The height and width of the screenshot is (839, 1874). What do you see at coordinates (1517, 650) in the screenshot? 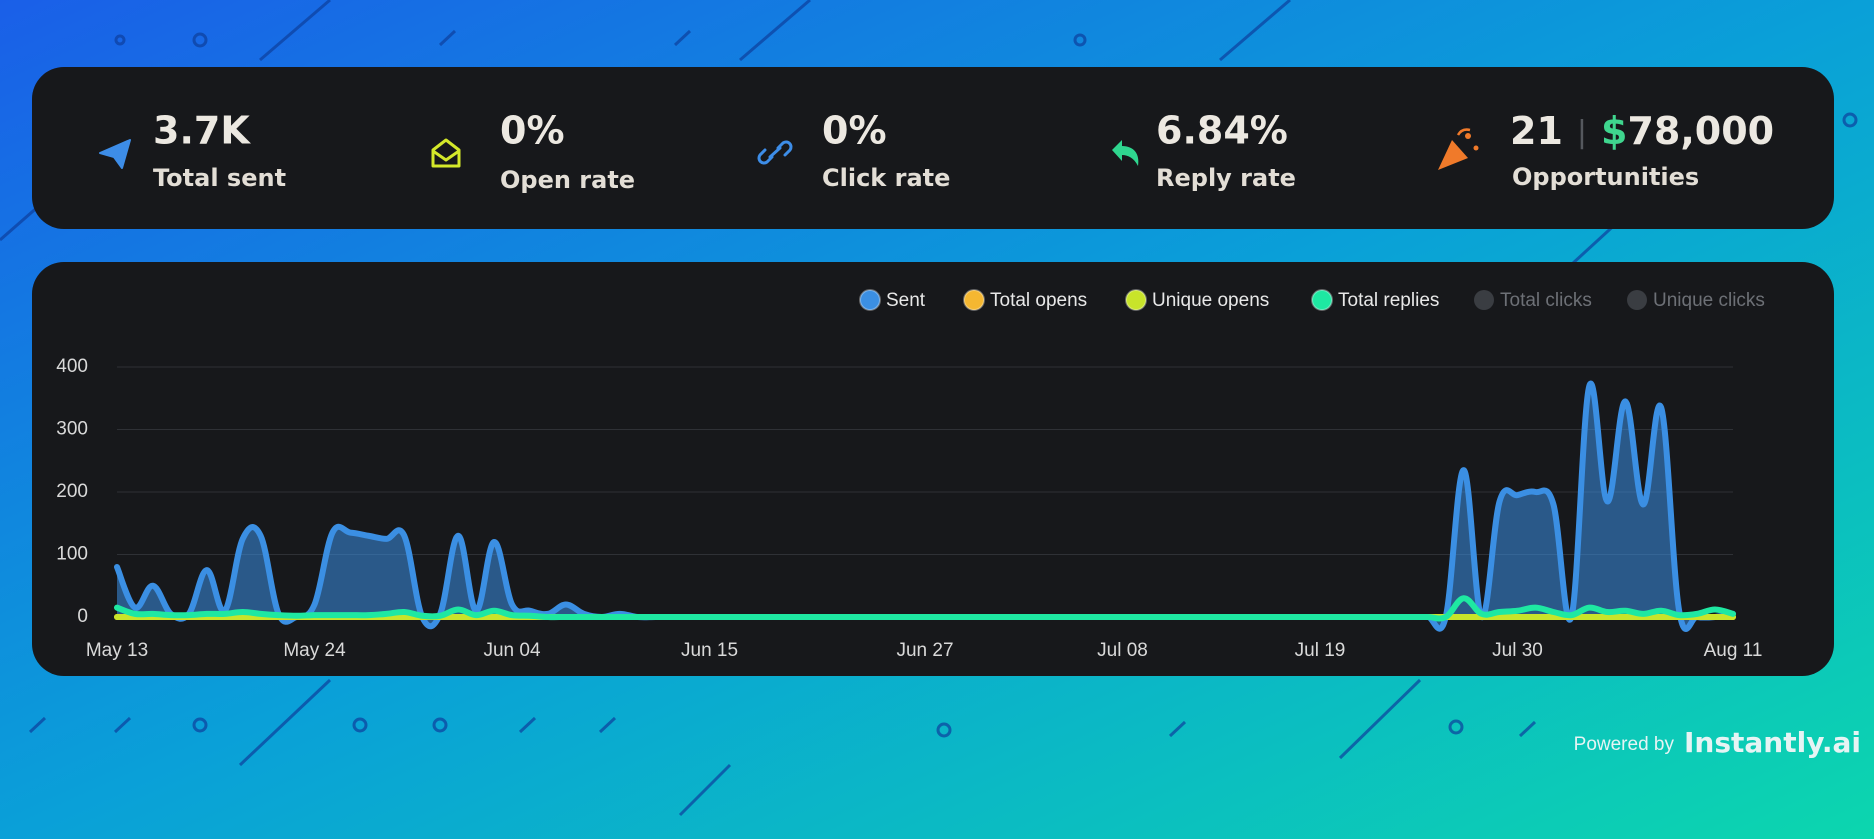
I see `x-tick-label: Jul 30` at bounding box center [1517, 650].